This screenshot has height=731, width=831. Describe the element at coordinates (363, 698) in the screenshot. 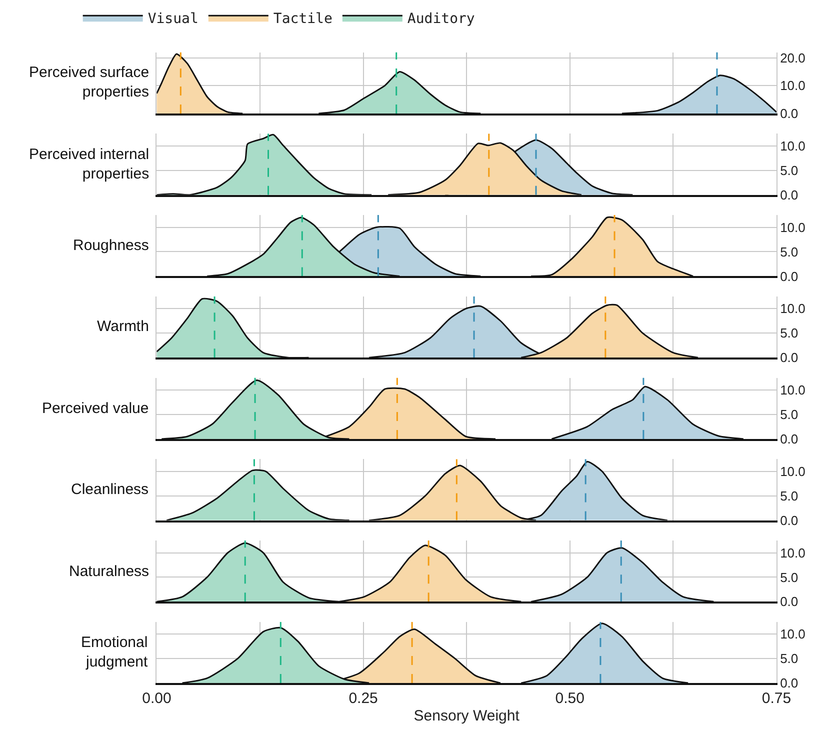

I see `x-tick-label: 0.25` at that location.